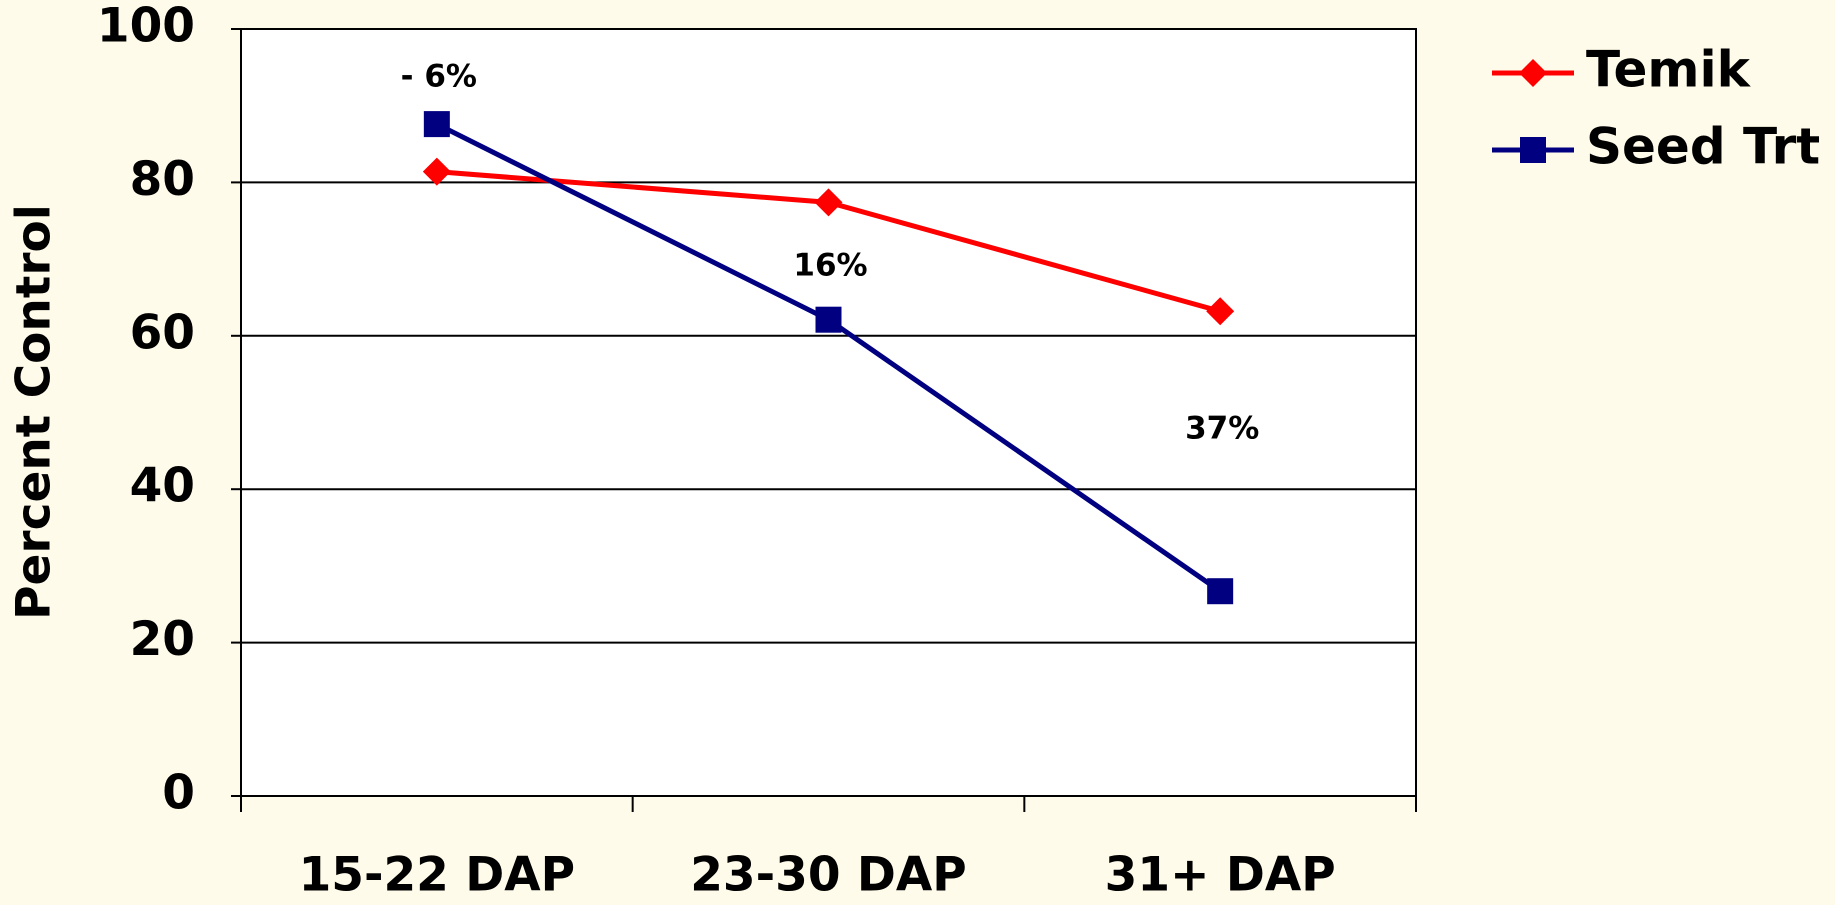 This screenshot has height=905, width=1835. What do you see at coordinates (1669, 70) in the screenshot?
I see `legend-label: Temik` at bounding box center [1669, 70].